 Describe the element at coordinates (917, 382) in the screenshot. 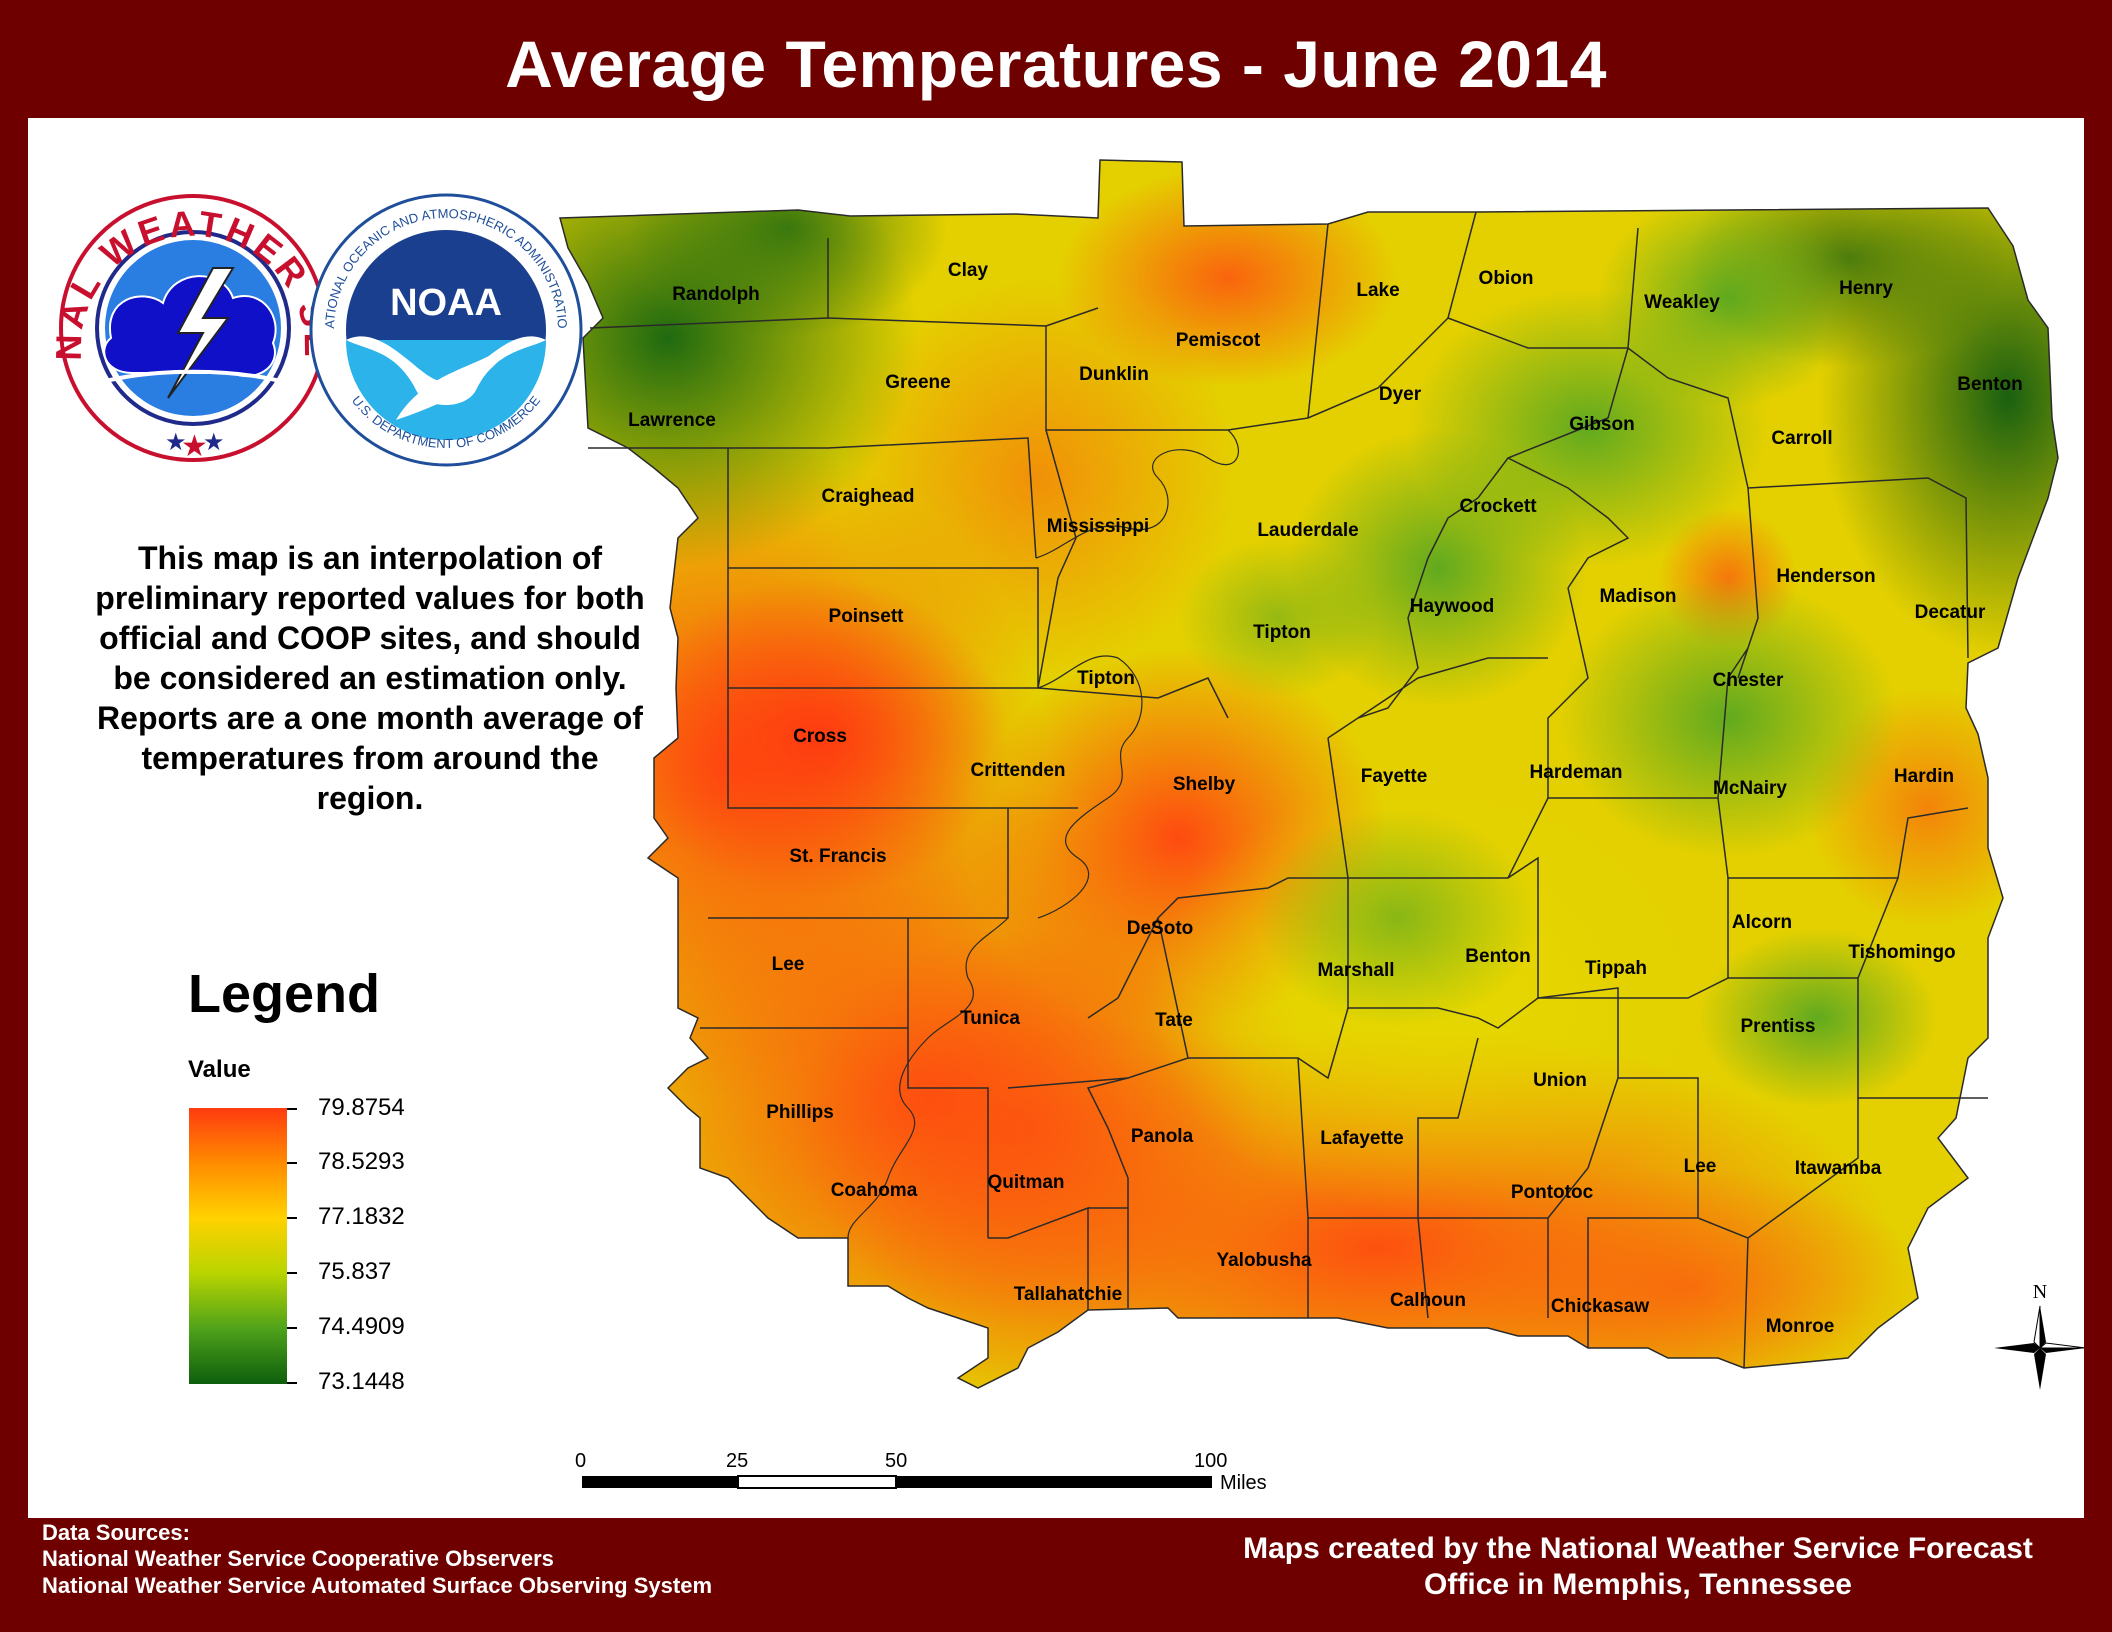

I see `county-label-greene: Greene` at that location.